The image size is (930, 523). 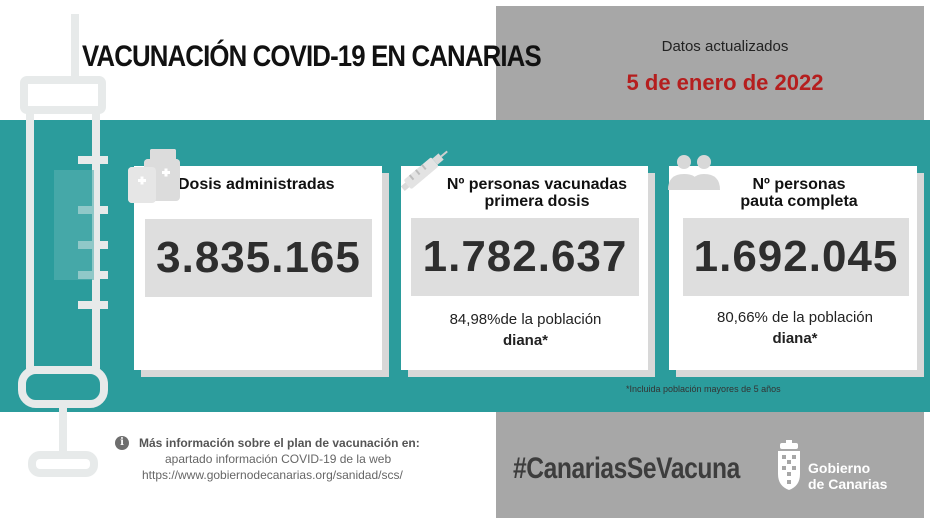 What do you see at coordinates (537, 201) in the screenshot?
I see `card-title-line2: primera dosis` at bounding box center [537, 201].